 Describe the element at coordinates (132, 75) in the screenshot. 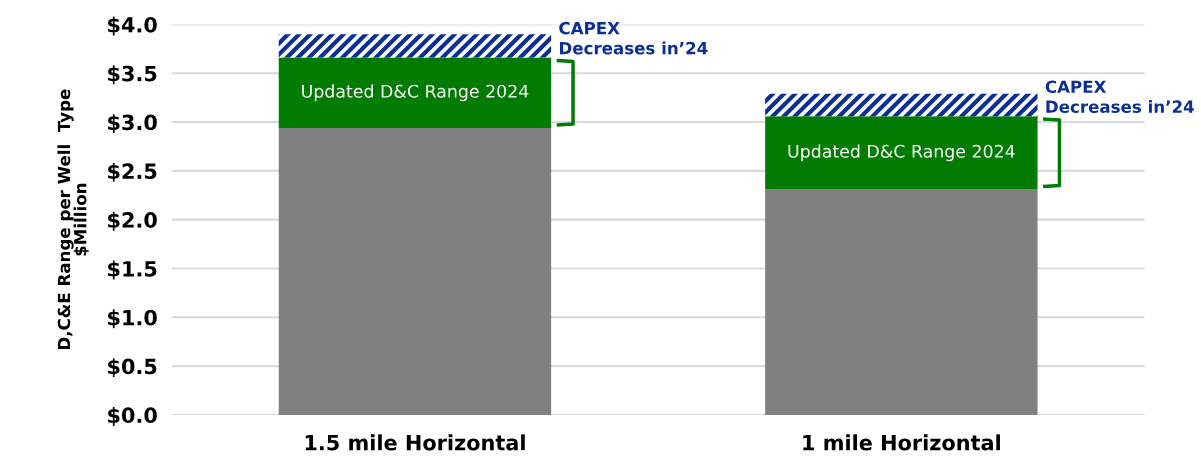

I see `y-tick-label: $3.5` at that location.